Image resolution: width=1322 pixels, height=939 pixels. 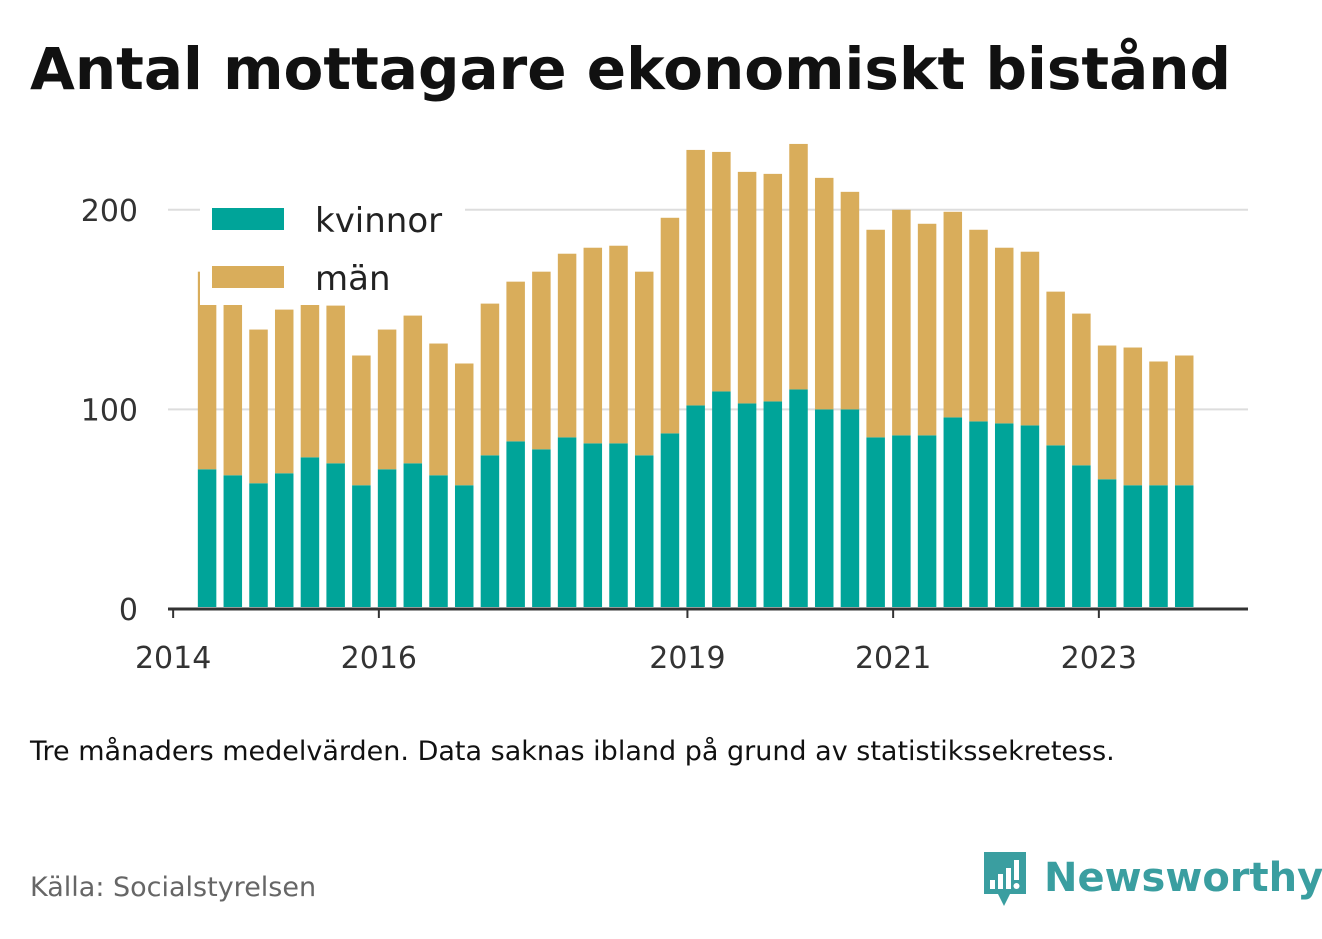 I want to click on legend-swatch-man, so click(x=248, y=277).